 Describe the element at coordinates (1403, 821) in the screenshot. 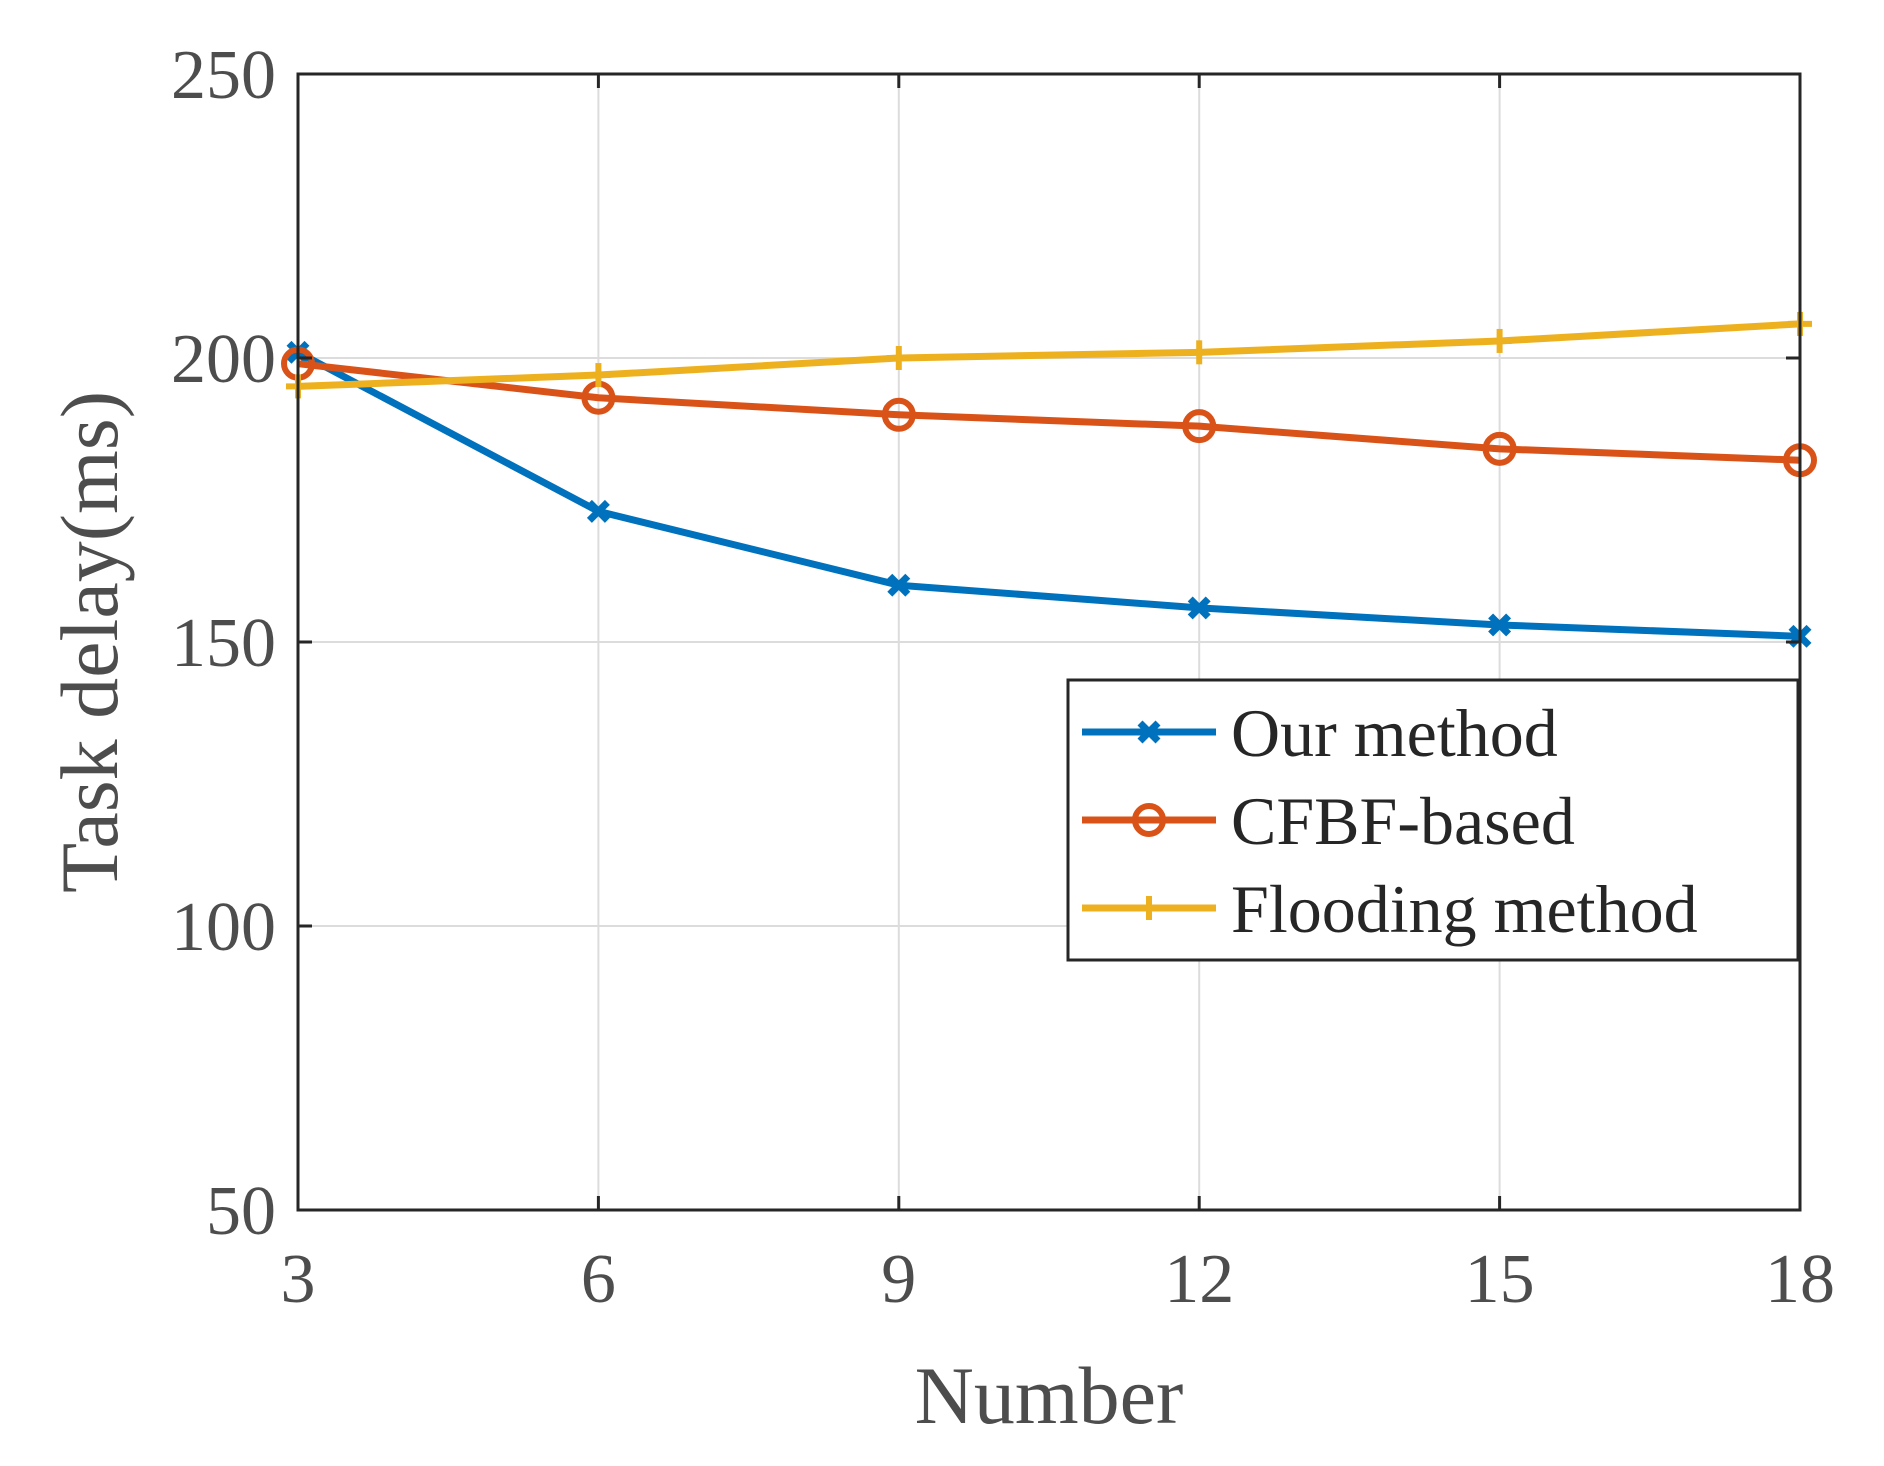

I see `legend-label: CFBF-based` at that location.